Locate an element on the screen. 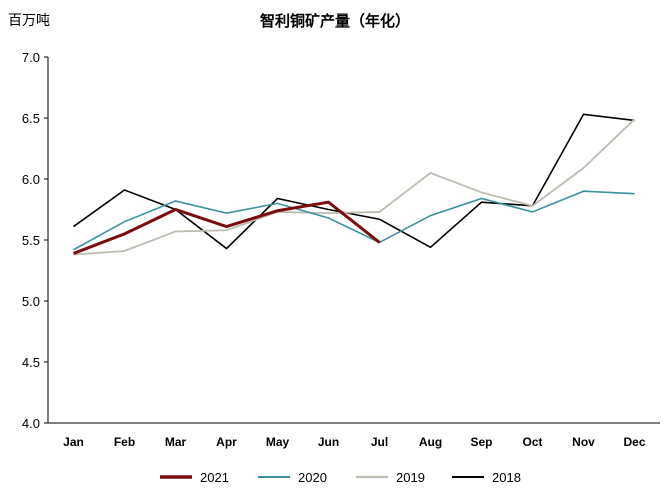  x-tick-label: May is located at coordinates (278, 442).